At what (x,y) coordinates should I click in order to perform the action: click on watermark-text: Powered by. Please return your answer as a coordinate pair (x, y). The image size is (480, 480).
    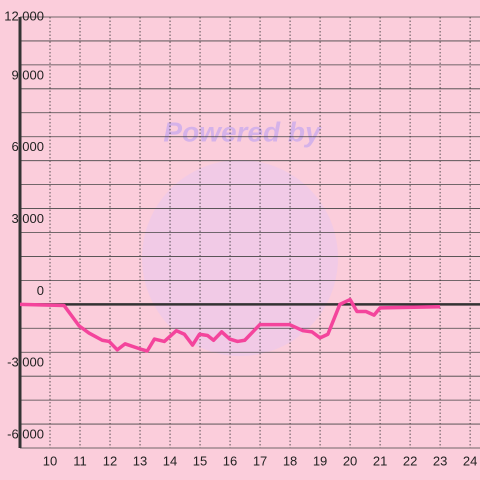
    Looking at the image, I should click on (242, 131).